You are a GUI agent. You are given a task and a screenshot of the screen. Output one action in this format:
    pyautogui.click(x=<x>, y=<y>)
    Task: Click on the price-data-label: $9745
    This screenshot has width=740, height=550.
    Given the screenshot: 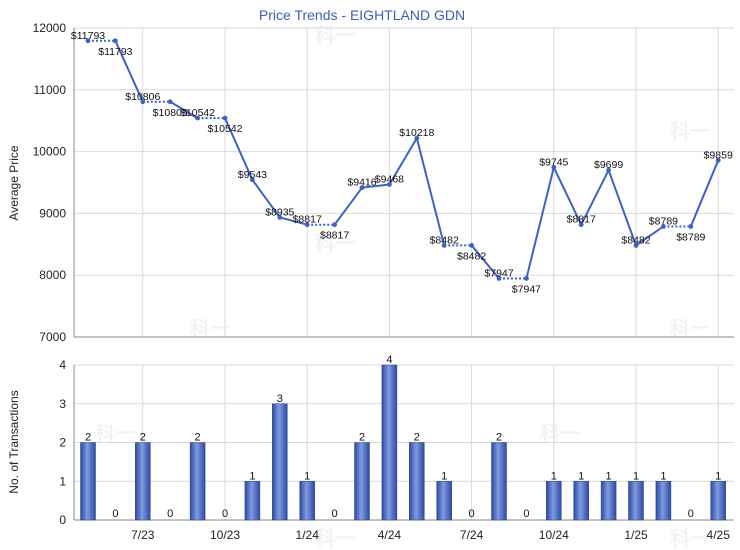 What is the action you would take?
    pyautogui.click(x=553, y=162)
    